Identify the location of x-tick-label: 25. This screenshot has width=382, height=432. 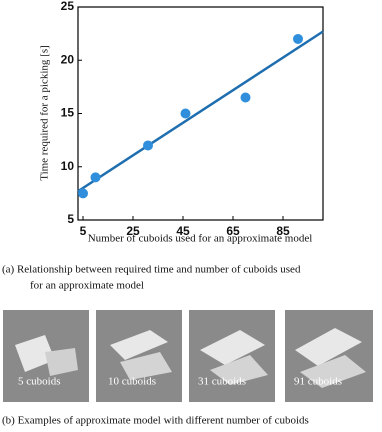
(133, 231).